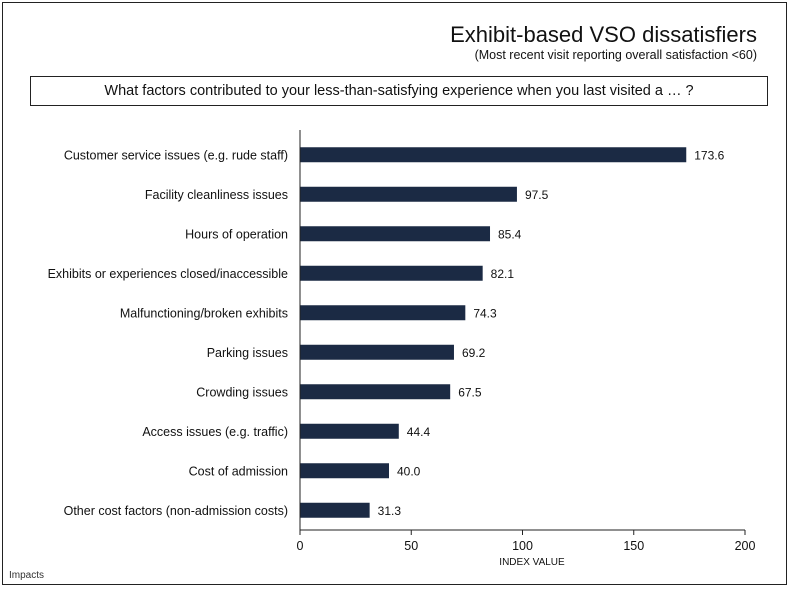 The width and height of the screenshot is (791, 589). I want to click on value-label: 31.3, so click(390, 511).